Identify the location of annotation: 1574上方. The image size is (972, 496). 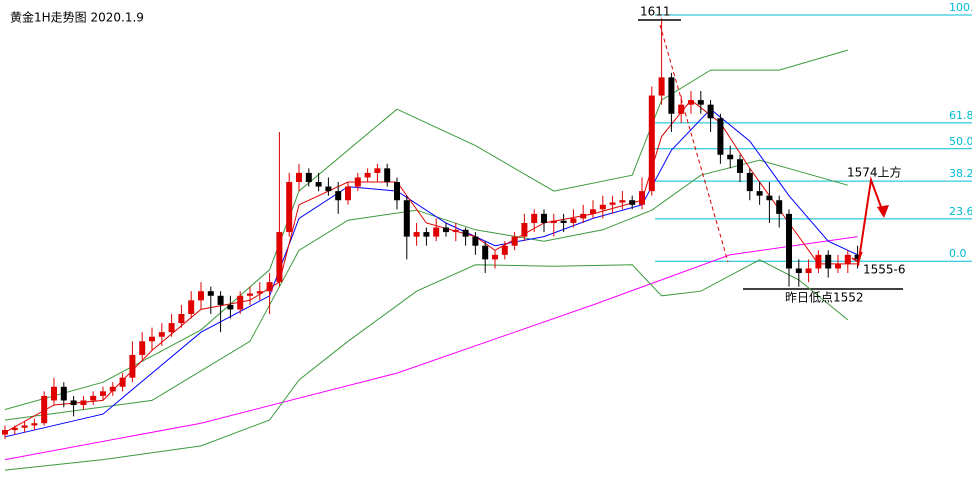
(874, 172).